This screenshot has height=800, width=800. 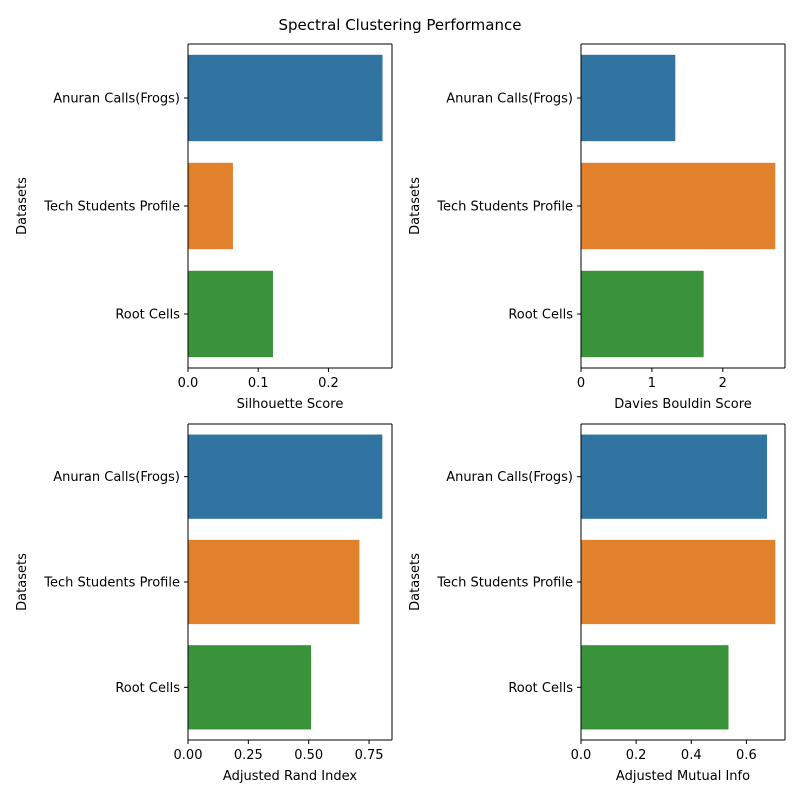 I want to click on x-tick-label: 0.25, so click(x=248, y=755).